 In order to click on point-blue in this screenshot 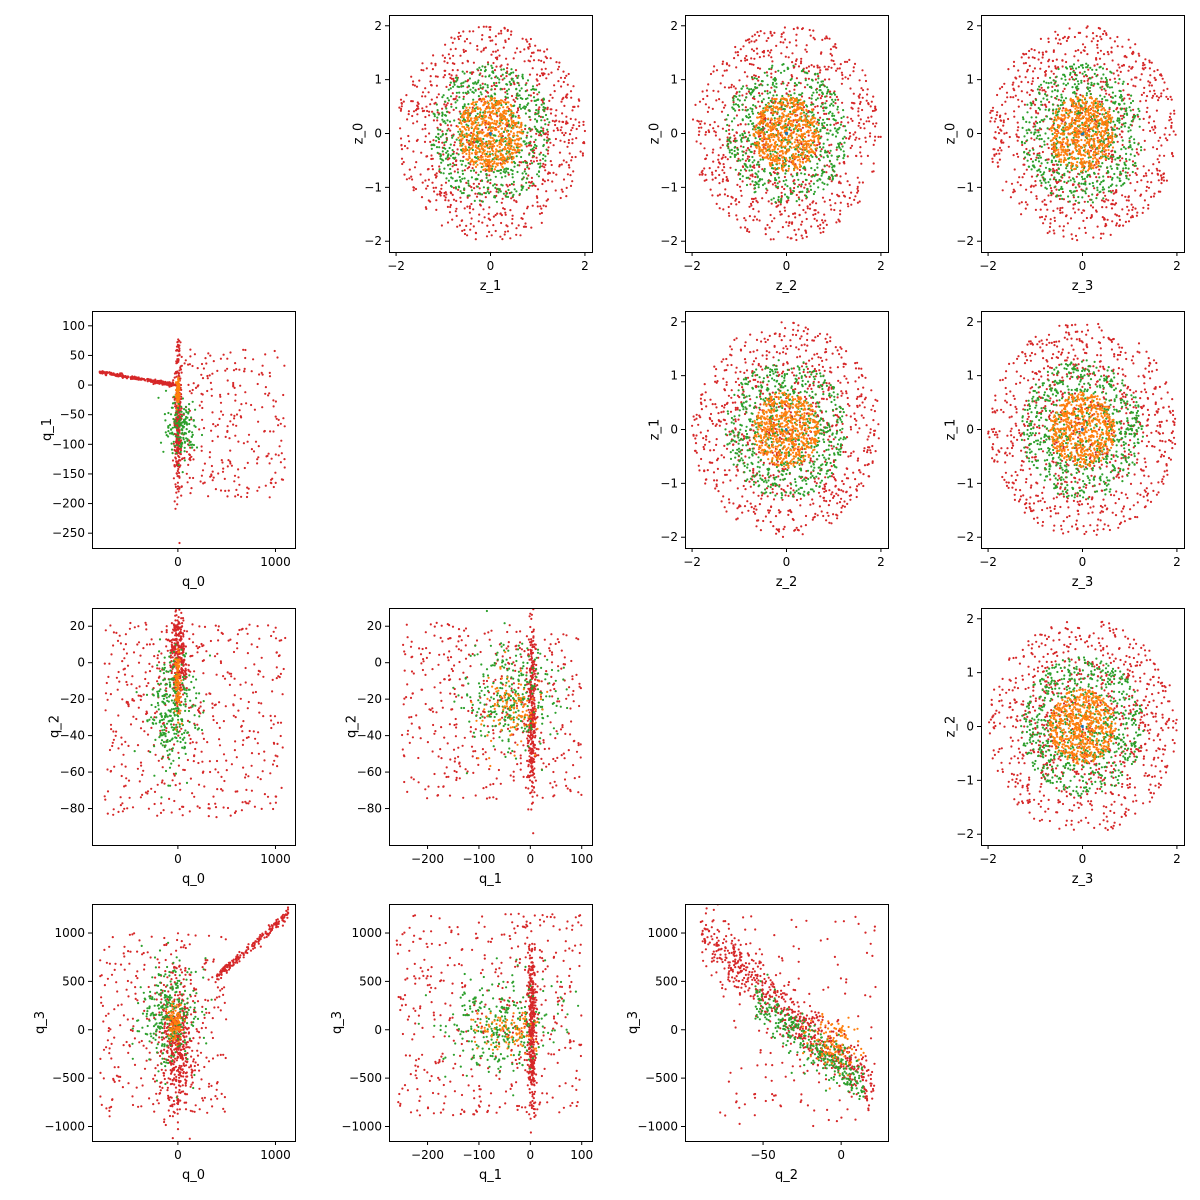, I will do `click(490, 133)`.